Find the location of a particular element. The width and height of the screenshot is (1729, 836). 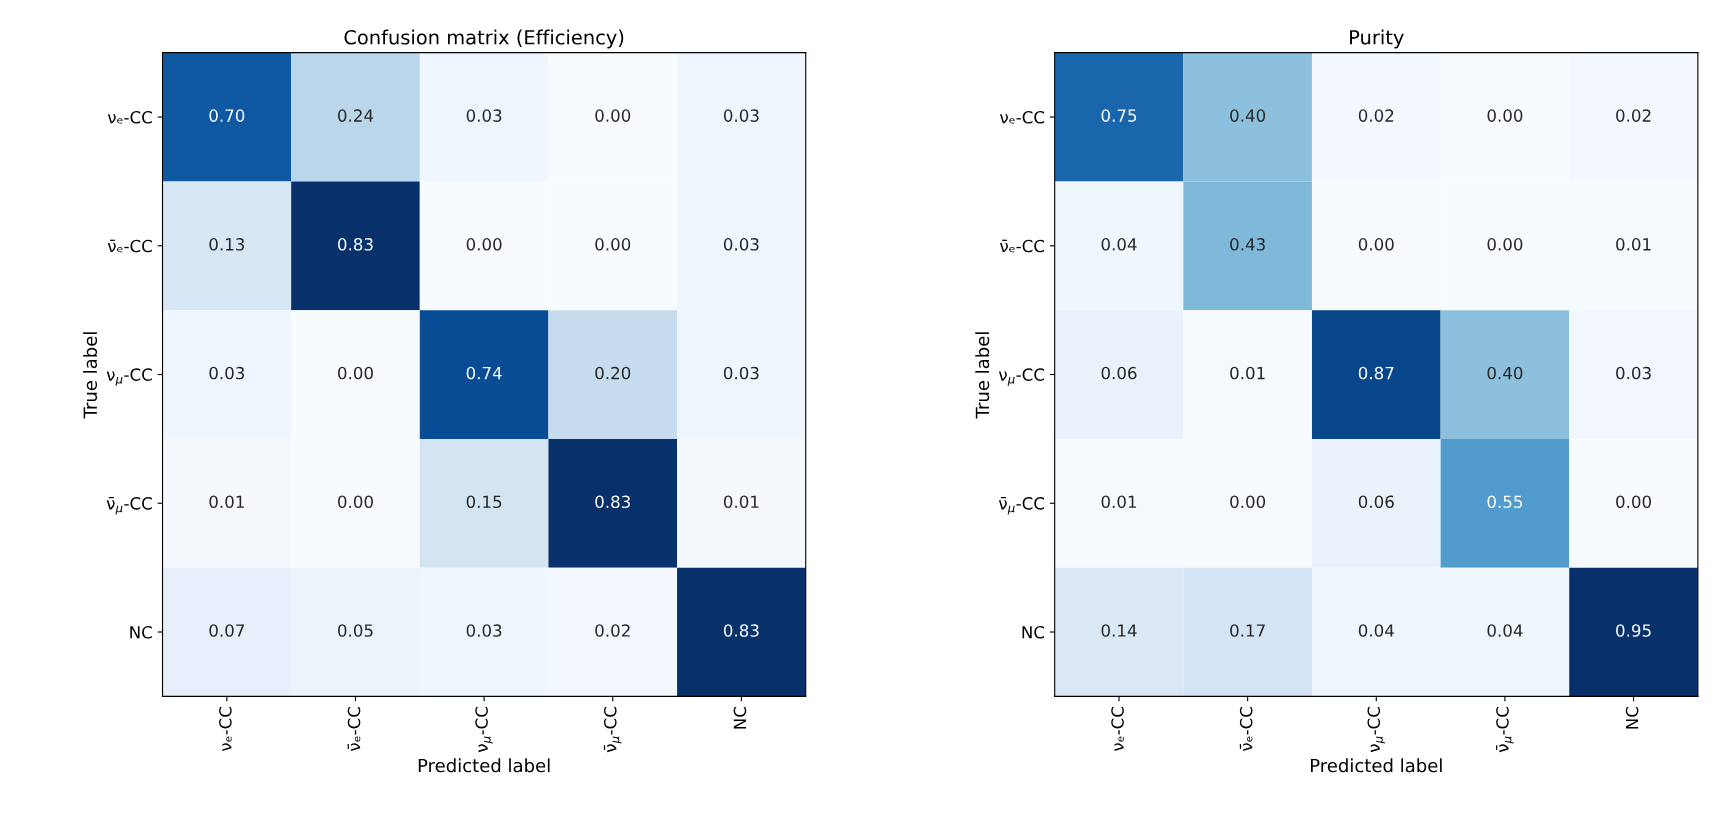

data-label: 0.15 is located at coordinates (484, 502).